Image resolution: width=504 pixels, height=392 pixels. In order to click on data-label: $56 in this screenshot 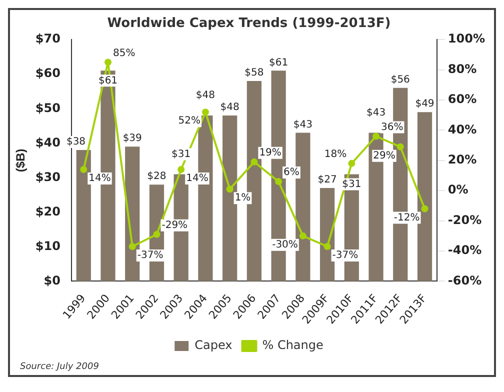, I will do `click(400, 80)`.